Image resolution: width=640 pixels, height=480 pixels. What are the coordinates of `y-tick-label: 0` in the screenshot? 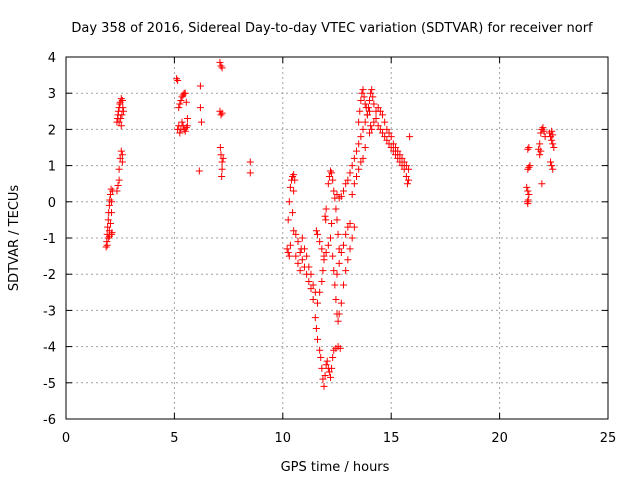 It's located at (52, 203).